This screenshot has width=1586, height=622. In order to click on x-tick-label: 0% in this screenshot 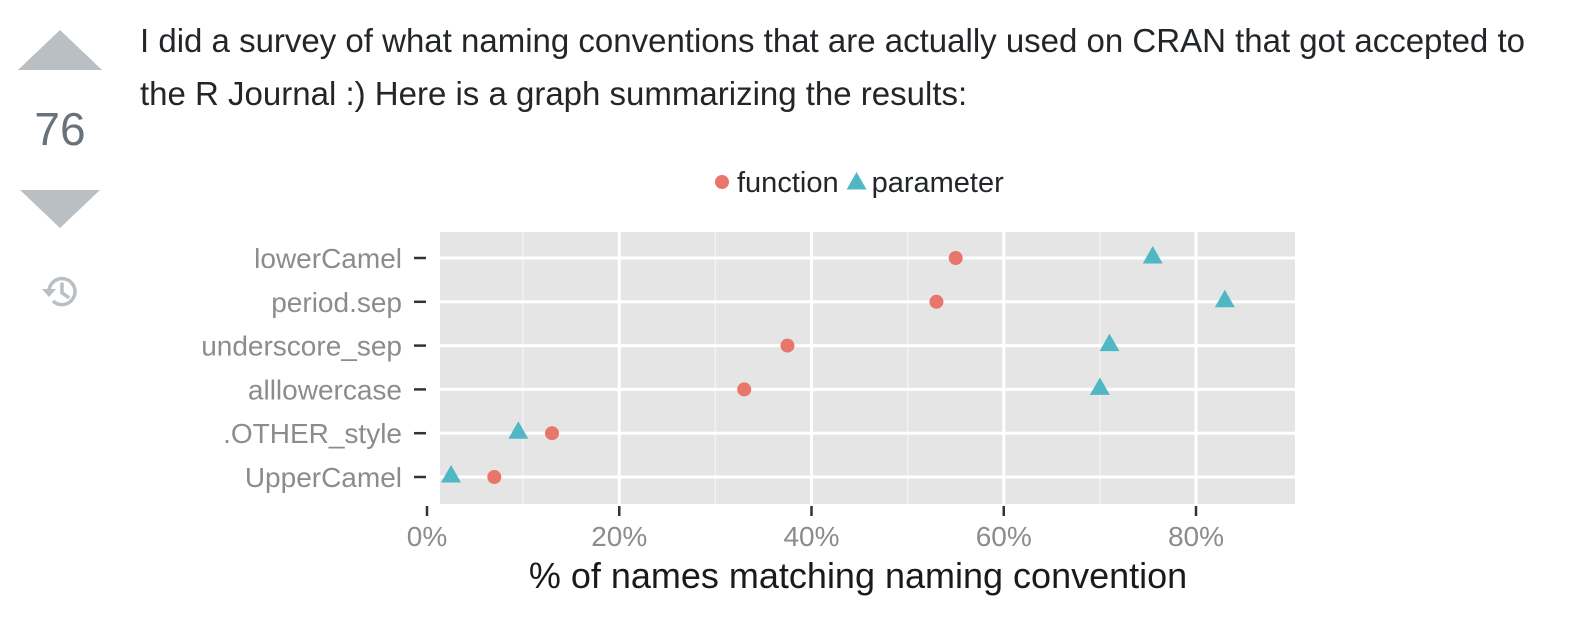, I will do `click(427, 536)`.